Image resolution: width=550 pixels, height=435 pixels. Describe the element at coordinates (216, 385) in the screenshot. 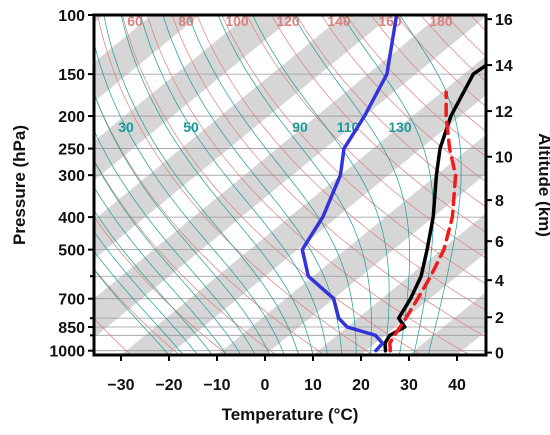

I see `temperature-tick-label: −10` at that location.